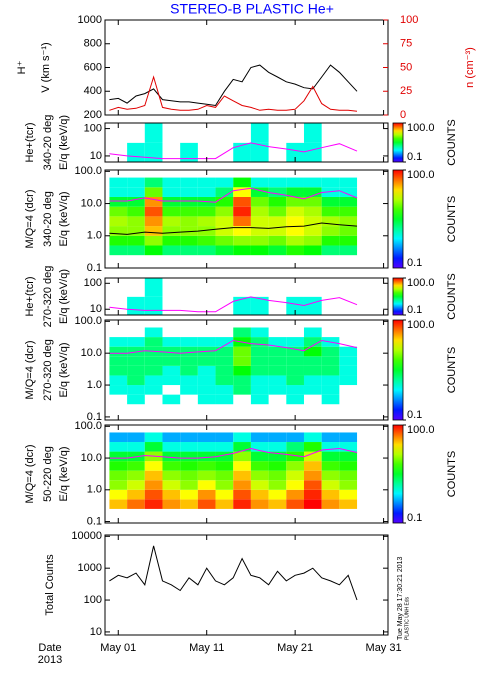 The image size is (504, 684). What do you see at coordinates (93, 115) in the screenshot?
I see `y-tick-label: 200` at bounding box center [93, 115].